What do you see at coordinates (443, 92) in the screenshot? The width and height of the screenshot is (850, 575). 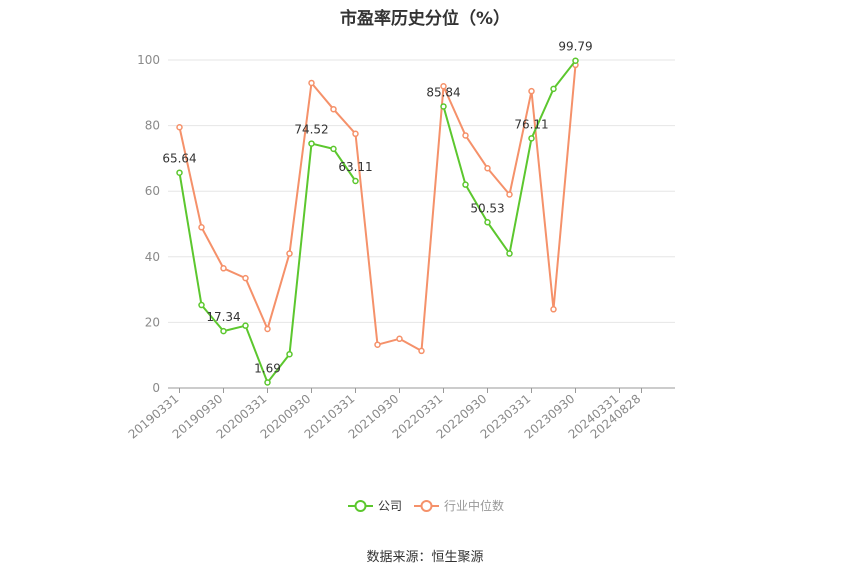 I see `data-label: 85.84` at bounding box center [443, 92].